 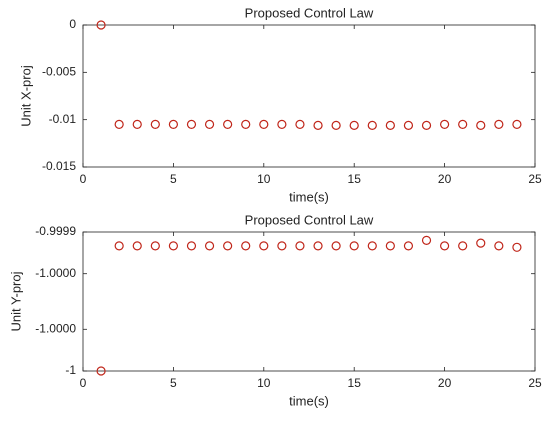 I want to click on y-tick-label: -0.015, so click(x=59, y=166).